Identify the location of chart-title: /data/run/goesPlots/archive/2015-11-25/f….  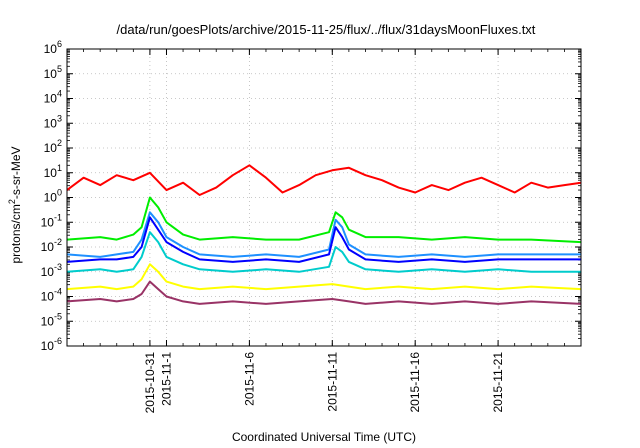
(326, 29).